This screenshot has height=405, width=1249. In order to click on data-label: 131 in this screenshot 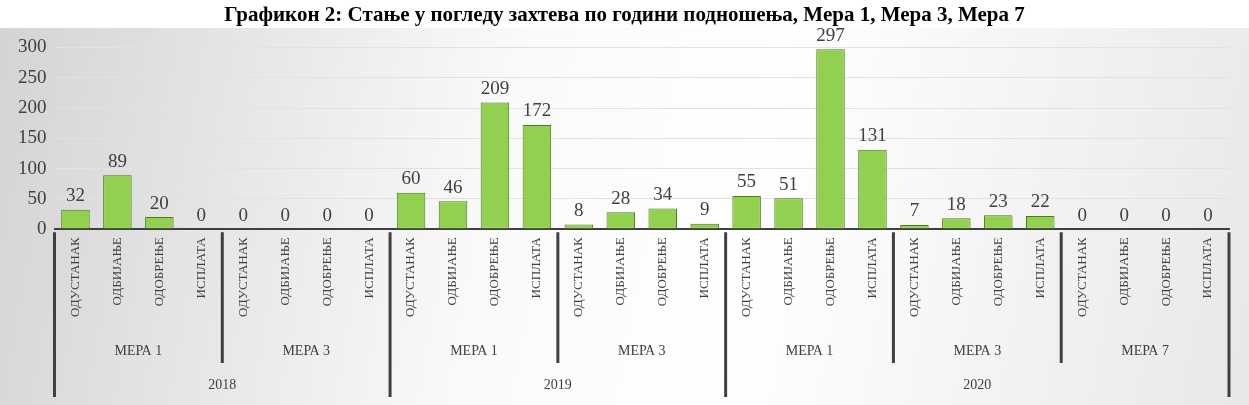, I will do `click(872, 135)`.